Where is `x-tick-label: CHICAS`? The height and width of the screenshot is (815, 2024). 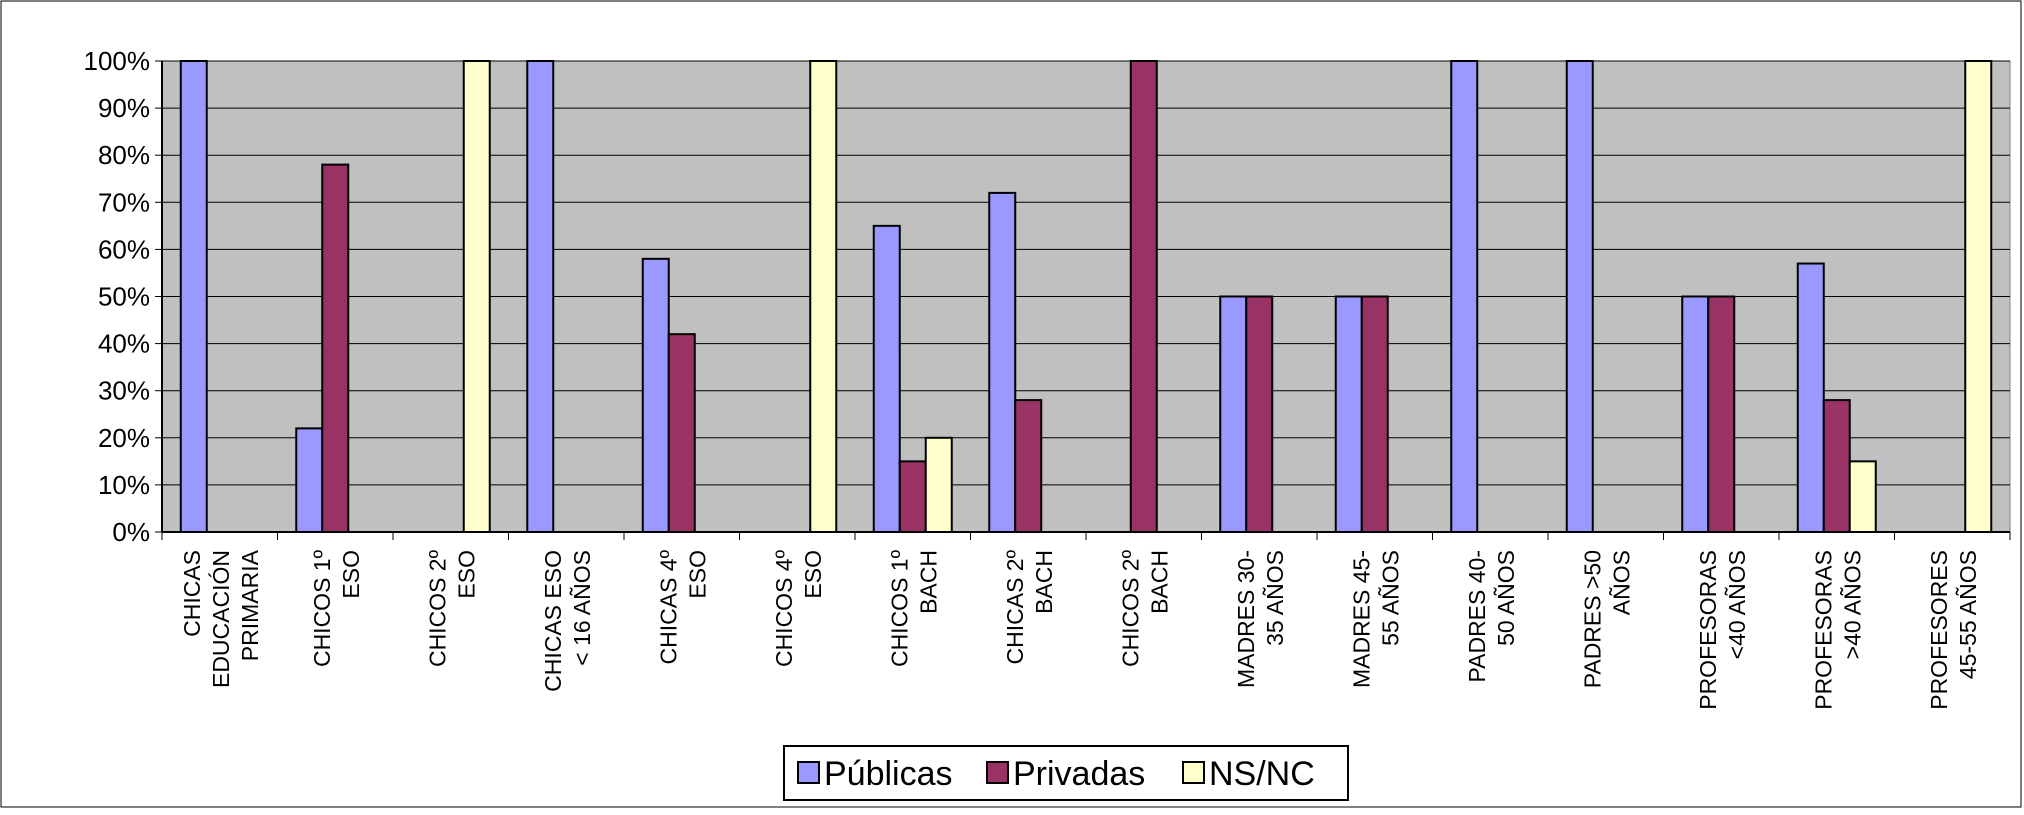 x-tick-label: CHICAS is located at coordinates (192, 593).